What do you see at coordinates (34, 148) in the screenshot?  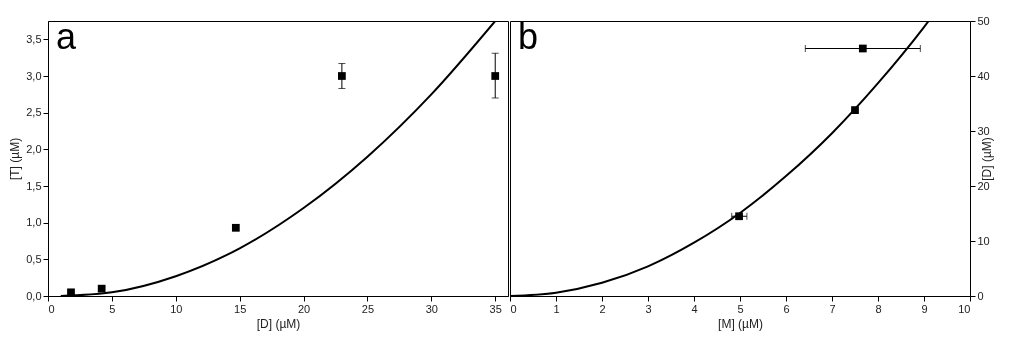 I see `y-tick-label: 2,0` at bounding box center [34, 148].